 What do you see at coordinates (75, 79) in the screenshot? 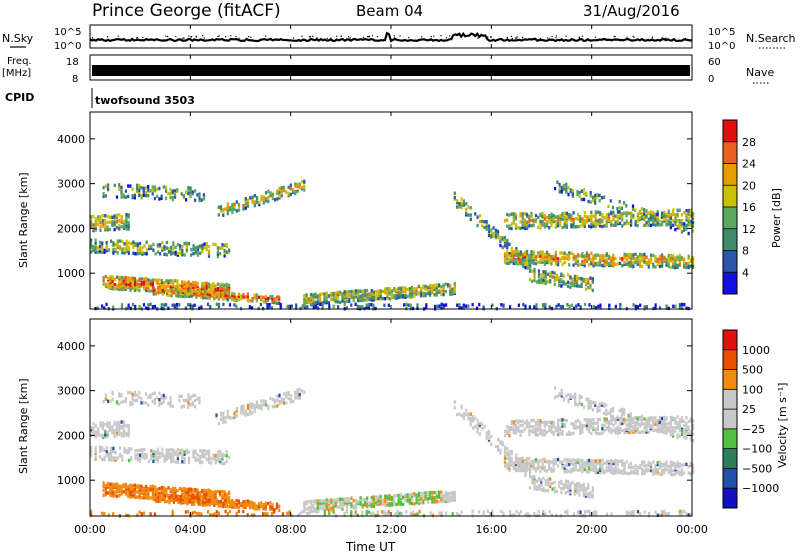
I see `freq-ytick-bottom-left: 8` at bounding box center [75, 79].